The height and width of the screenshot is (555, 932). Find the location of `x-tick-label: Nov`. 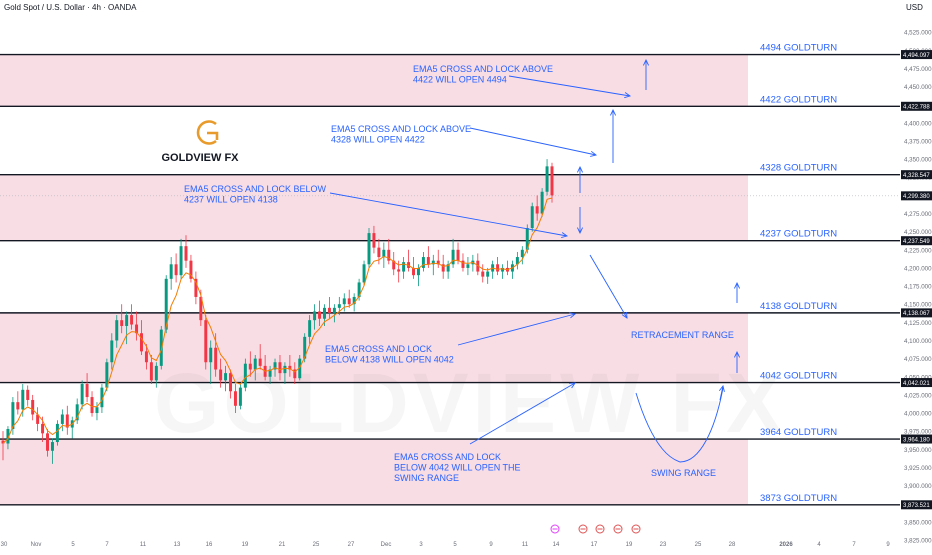

x-tick-label: Nov is located at coordinates (36, 545).